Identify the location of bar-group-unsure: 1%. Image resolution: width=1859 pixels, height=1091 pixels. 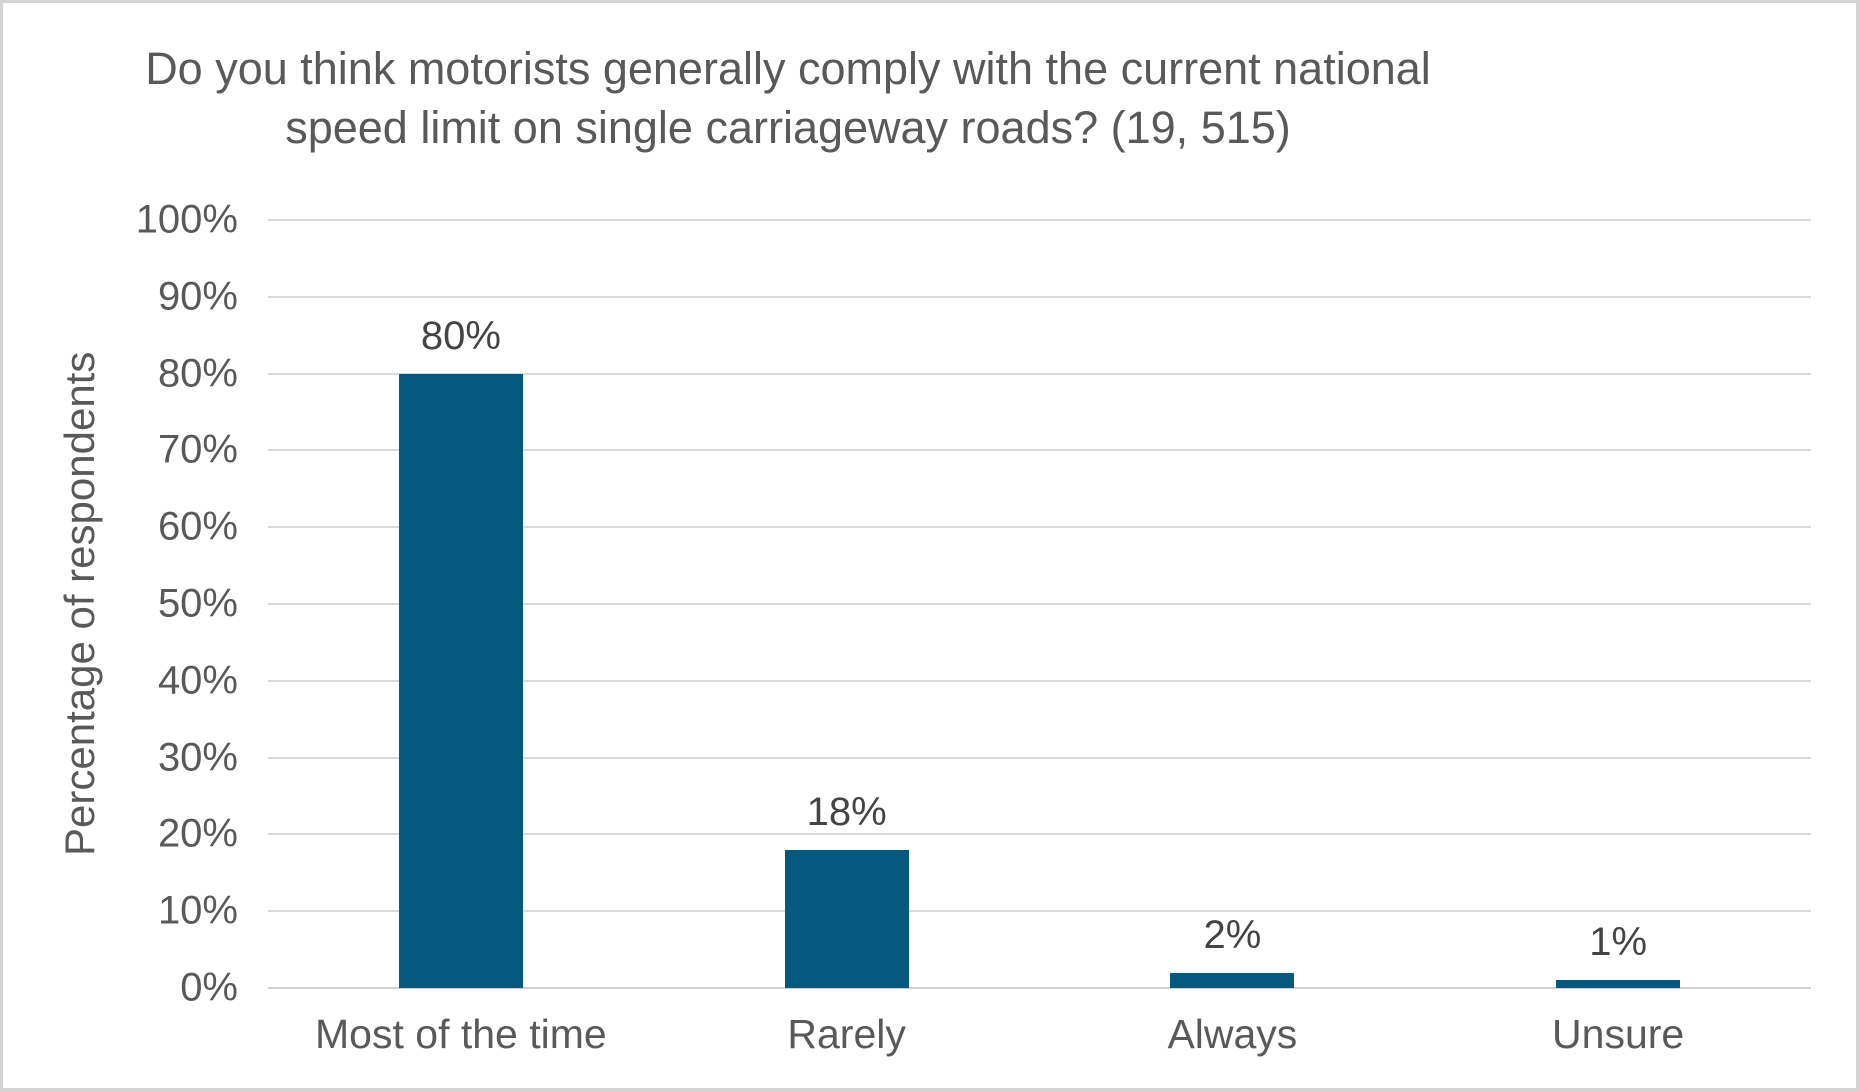
(1618, 604).